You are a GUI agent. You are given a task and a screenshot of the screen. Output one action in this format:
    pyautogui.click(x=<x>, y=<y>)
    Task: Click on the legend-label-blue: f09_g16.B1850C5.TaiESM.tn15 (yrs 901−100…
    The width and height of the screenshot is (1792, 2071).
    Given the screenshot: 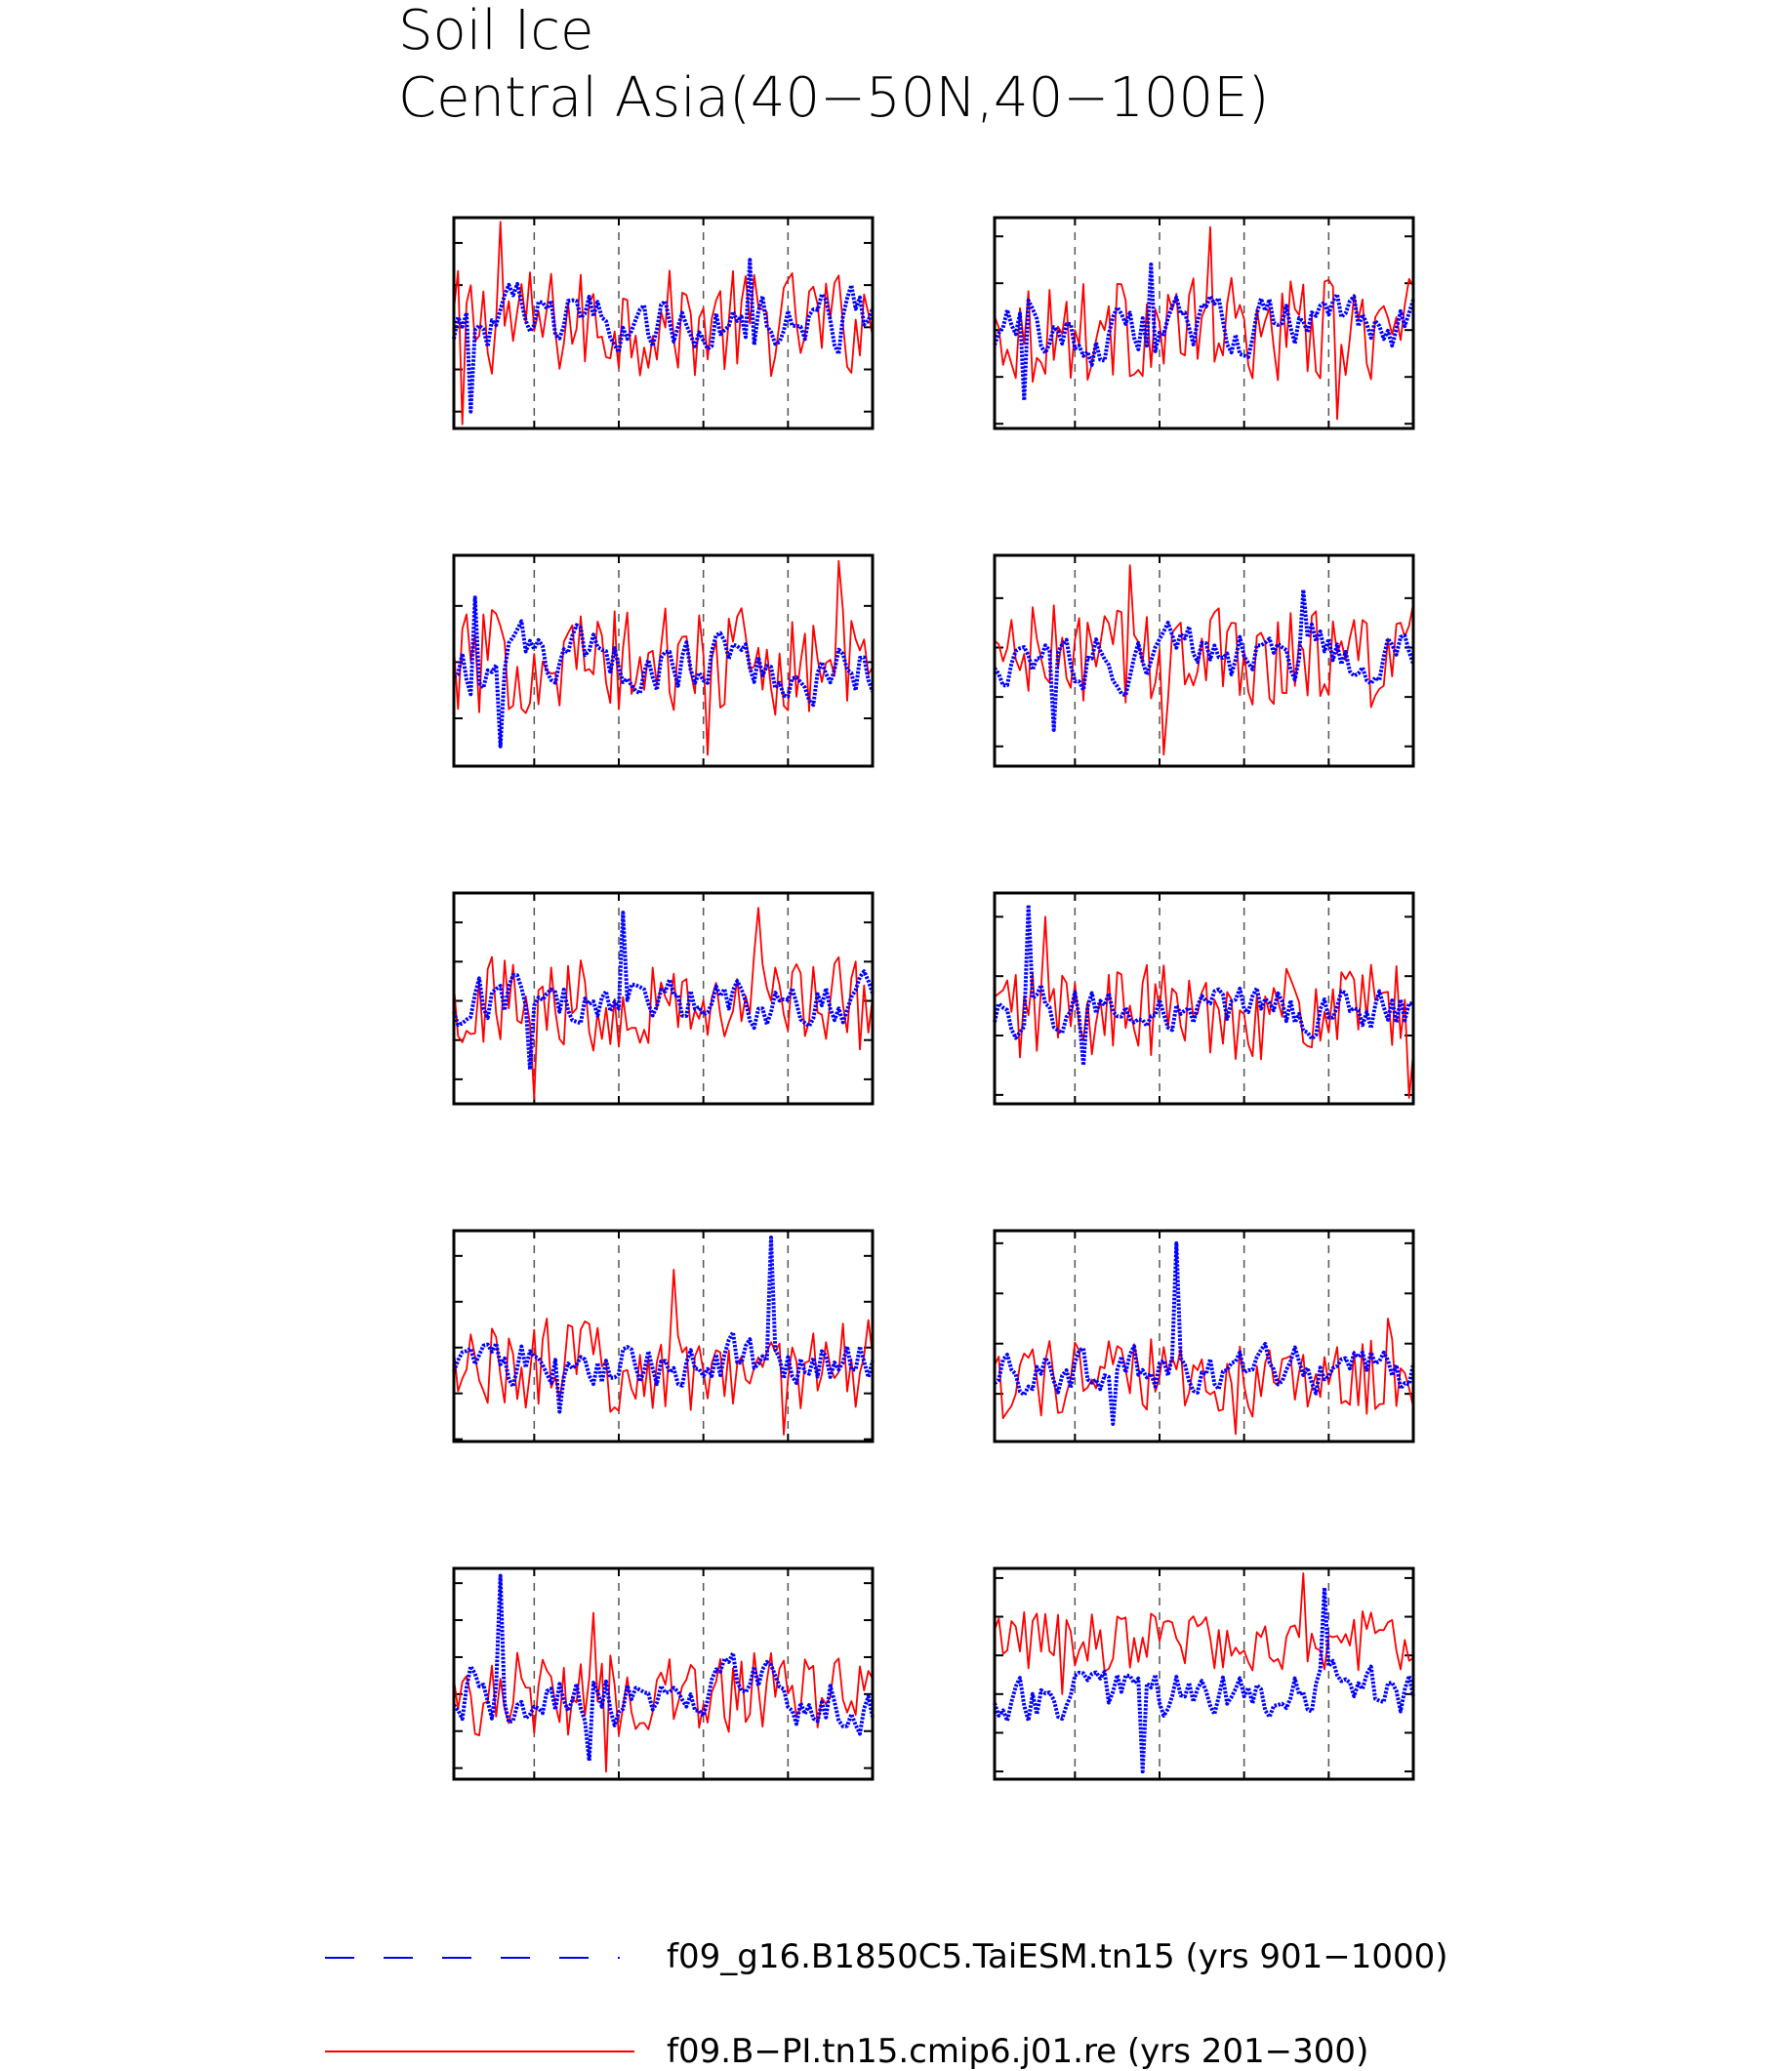 What is the action you would take?
    pyautogui.click(x=1057, y=1957)
    